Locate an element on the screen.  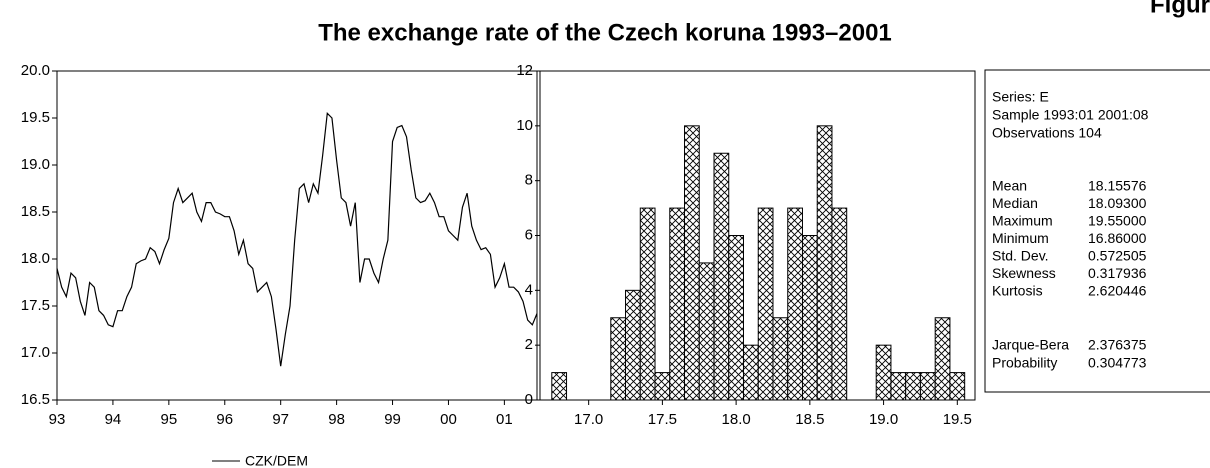
y-tick-label: 2 is located at coordinates (529, 344).